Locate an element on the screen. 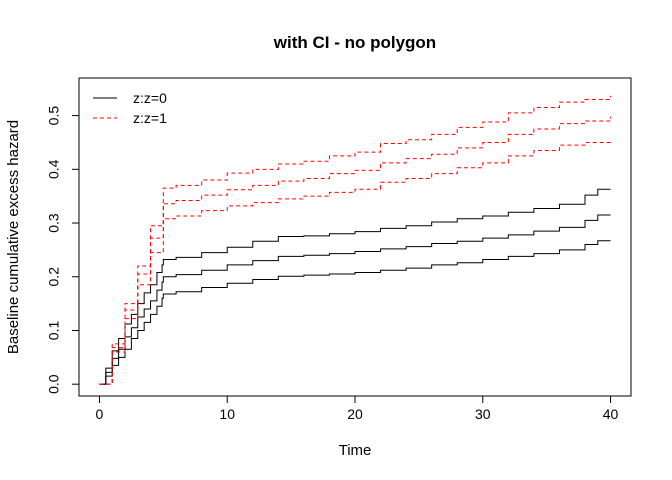  x-axis: 0 10 20 30 40 is located at coordinates (357, 408).